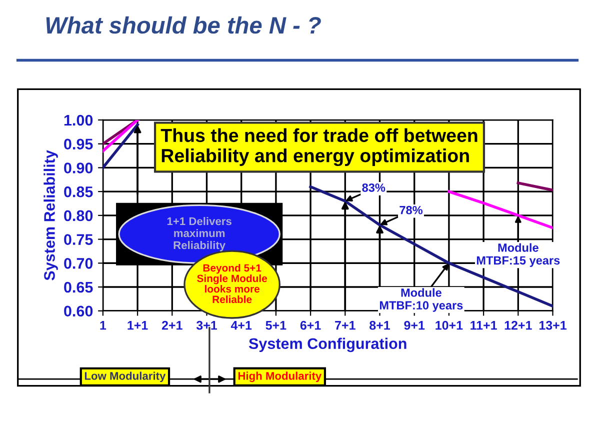 The height and width of the screenshot is (446, 595). I want to click on y-axis-title: System Reliability, so click(51, 215).